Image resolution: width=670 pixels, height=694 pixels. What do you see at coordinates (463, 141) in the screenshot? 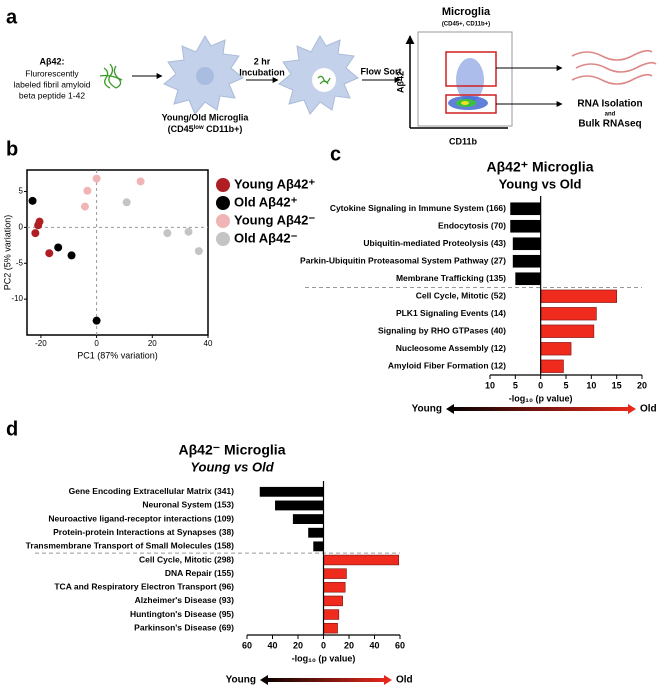
I see `flow-x-label: CD11b` at bounding box center [463, 141].